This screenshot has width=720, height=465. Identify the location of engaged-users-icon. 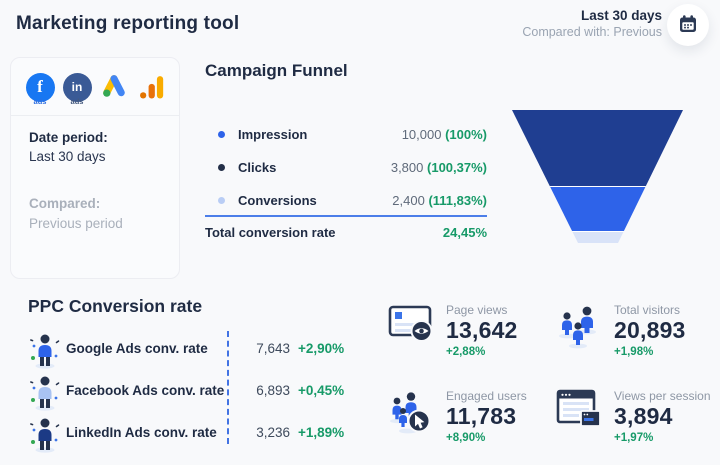
(411, 414).